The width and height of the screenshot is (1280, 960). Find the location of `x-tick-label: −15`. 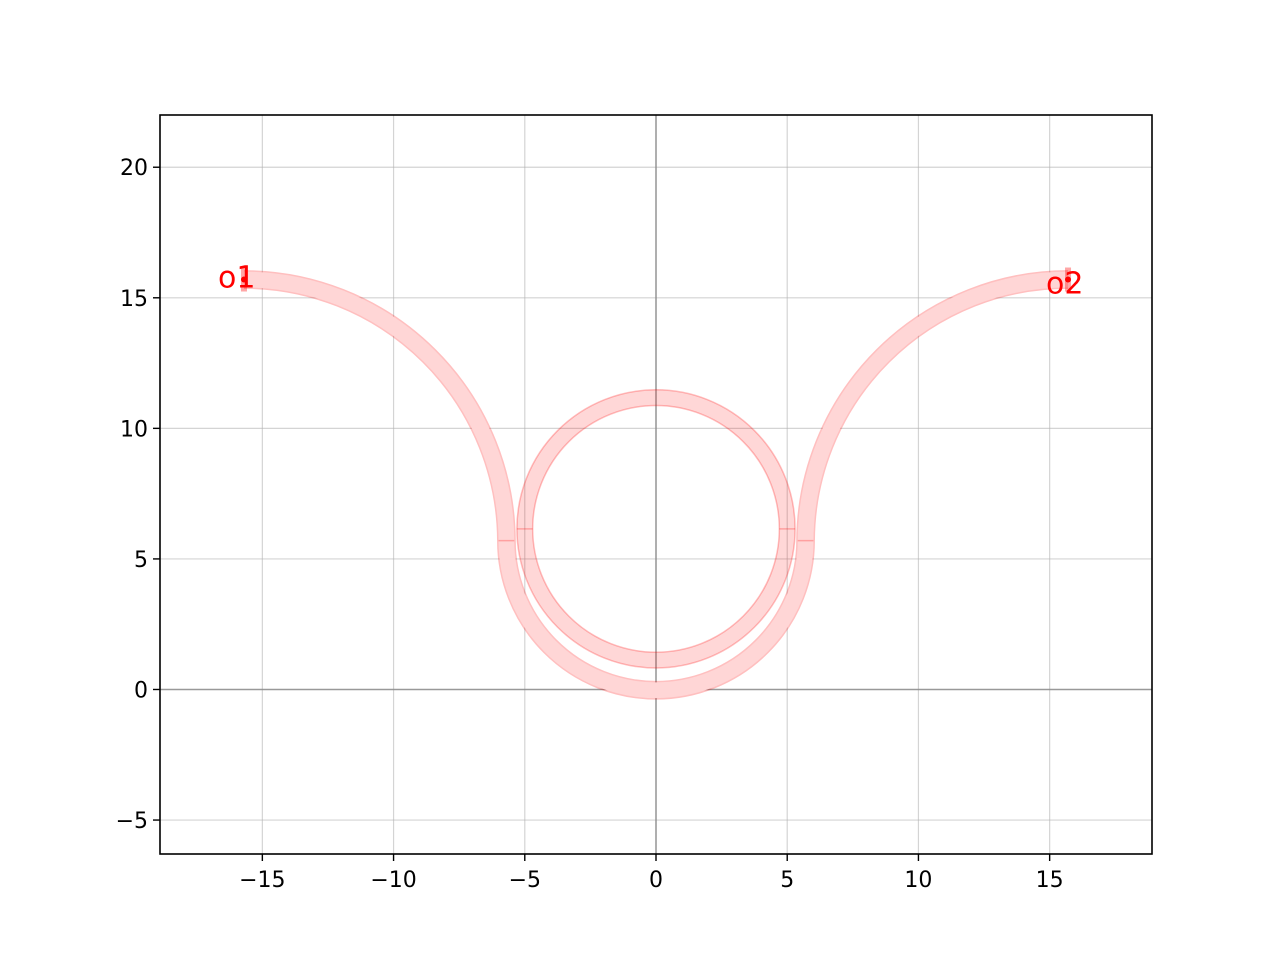

x-tick-label: −15 is located at coordinates (262, 880).